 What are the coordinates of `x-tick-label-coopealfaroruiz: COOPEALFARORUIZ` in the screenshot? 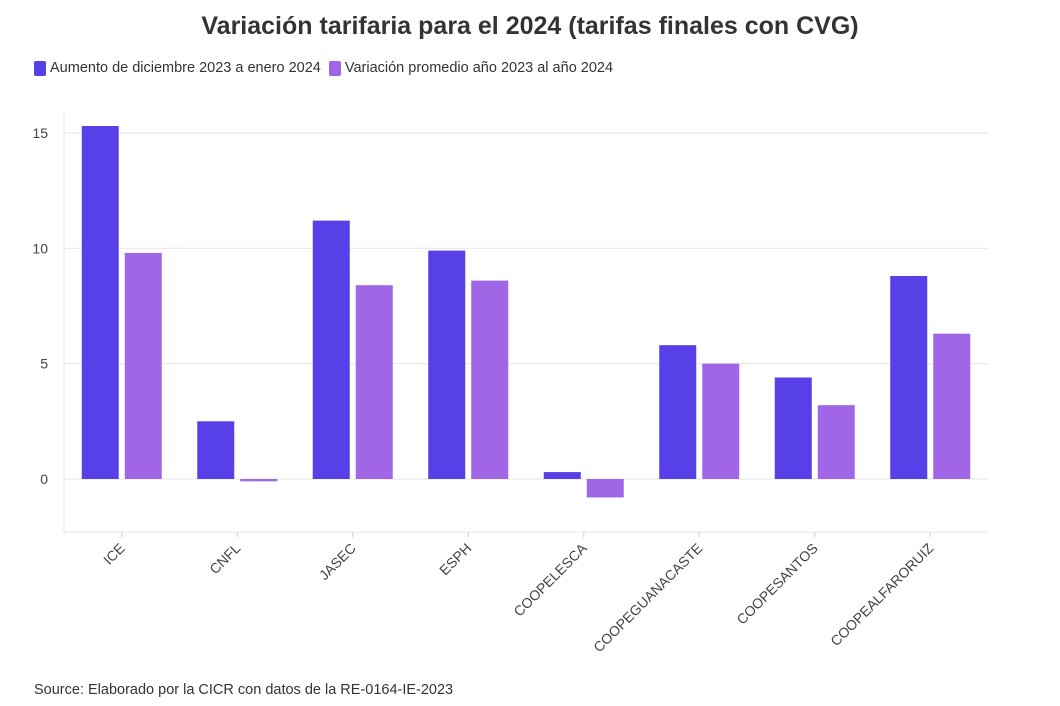 It's located at (882, 595).